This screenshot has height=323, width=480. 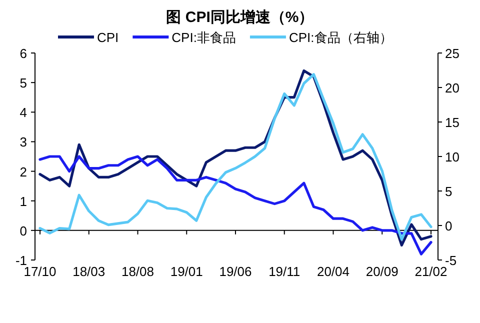 I want to click on y2-tick-label: 20, so click(x=452, y=88).